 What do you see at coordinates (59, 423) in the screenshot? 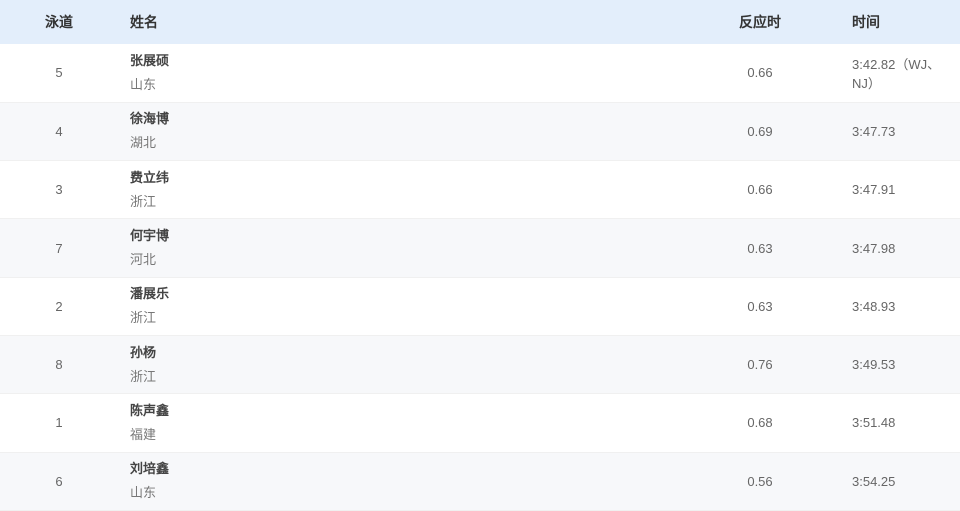
I see `lane-cell: 1` at bounding box center [59, 423].